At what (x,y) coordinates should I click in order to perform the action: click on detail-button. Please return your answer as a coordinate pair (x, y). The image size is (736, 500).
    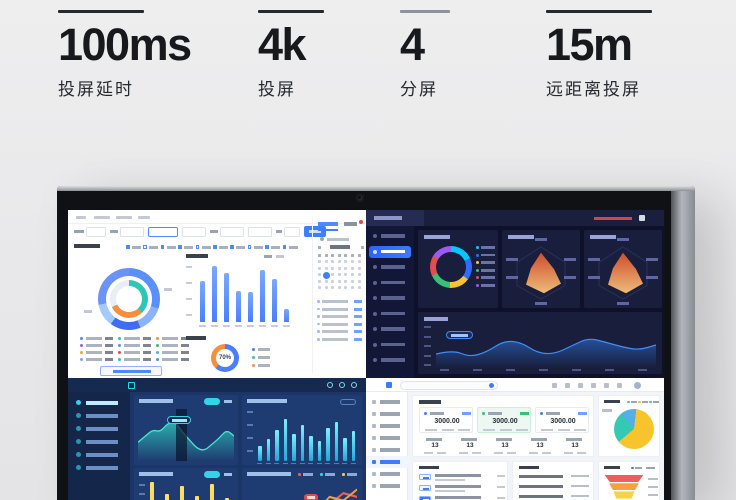
    Looking at the image, I should click on (131, 371).